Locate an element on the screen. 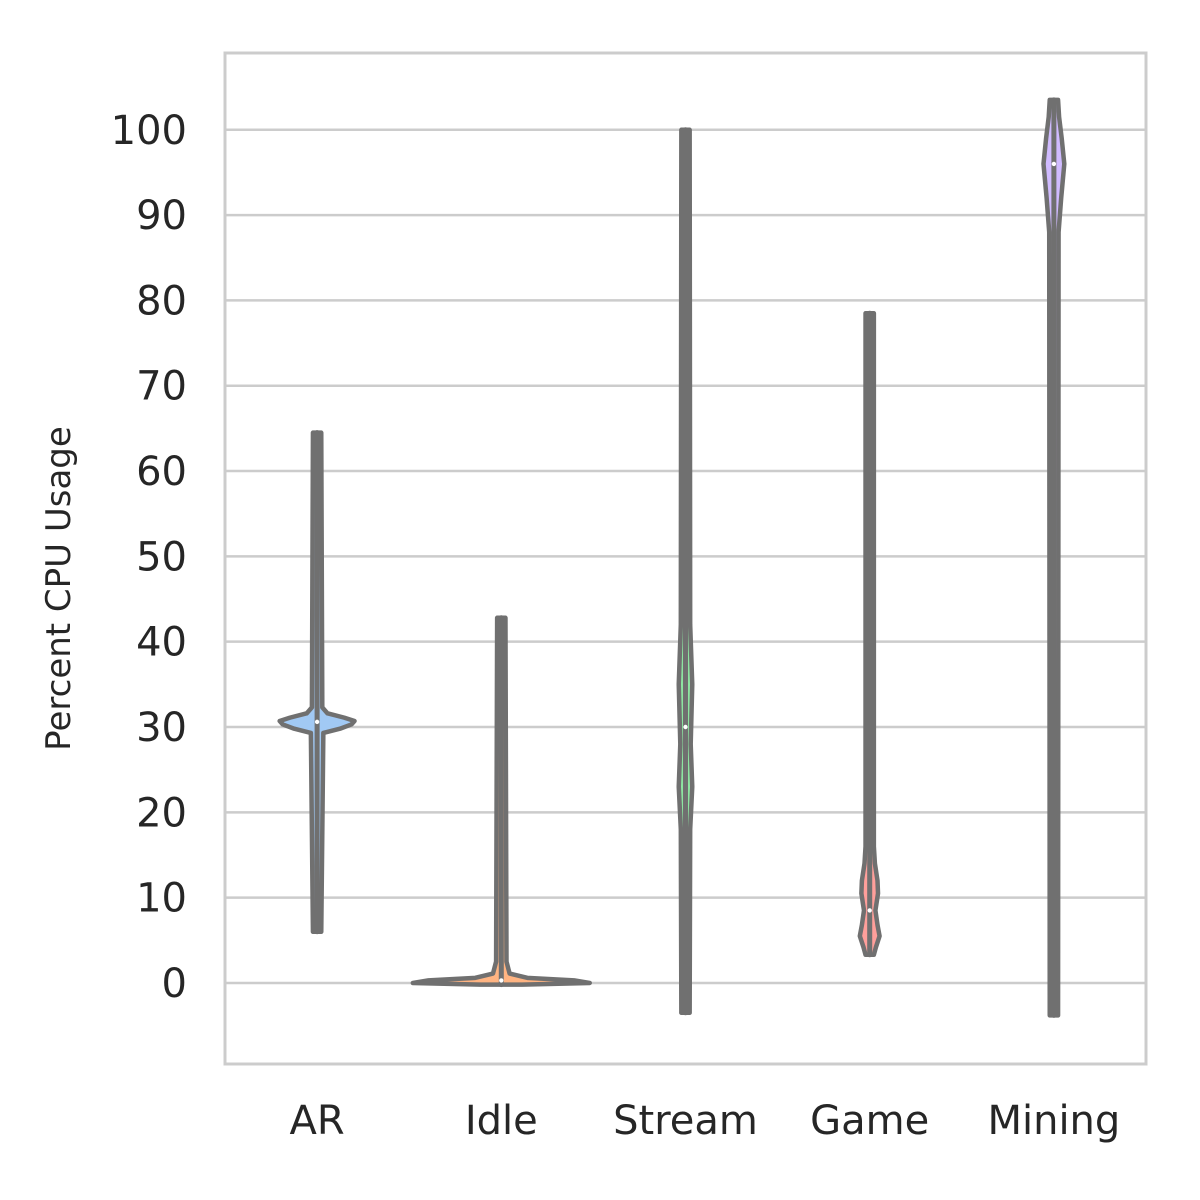 Image resolution: width=1200 pixels, height=1200 pixels. y-tick-label-10: 10 is located at coordinates (161, 899).